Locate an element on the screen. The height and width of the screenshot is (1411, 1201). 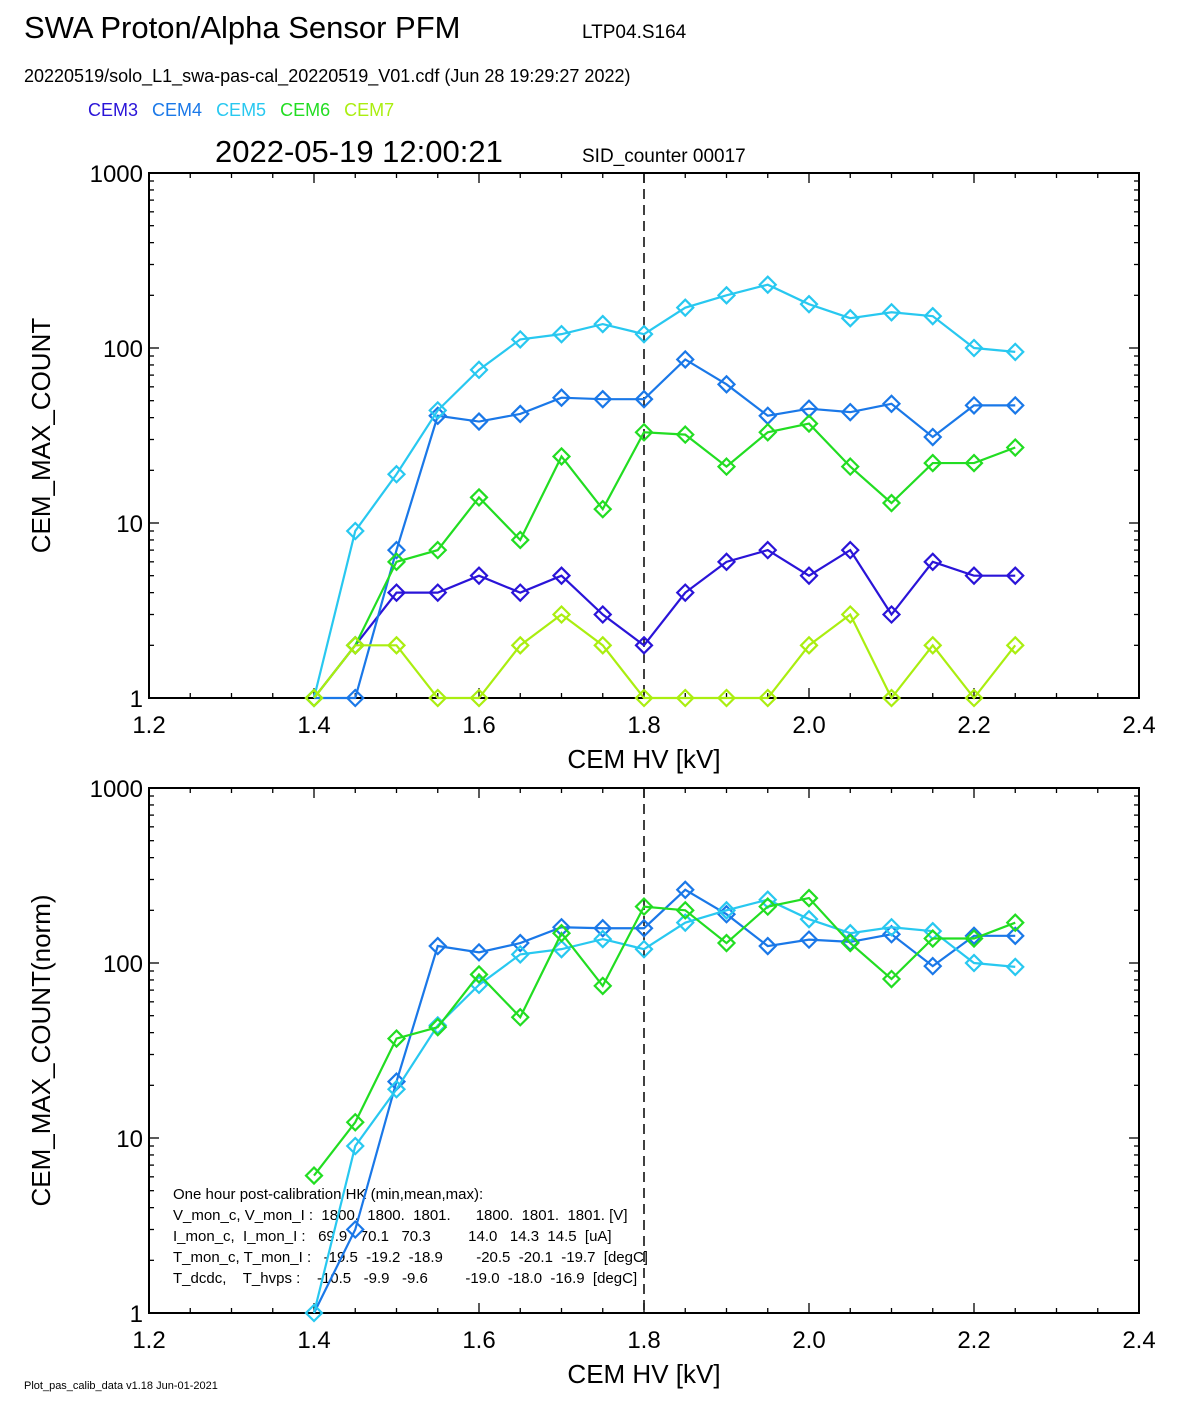
footer-version: Plot_pas_calib_data v1.18 Jun-01-2021 is located at coordinates (121, 1386).